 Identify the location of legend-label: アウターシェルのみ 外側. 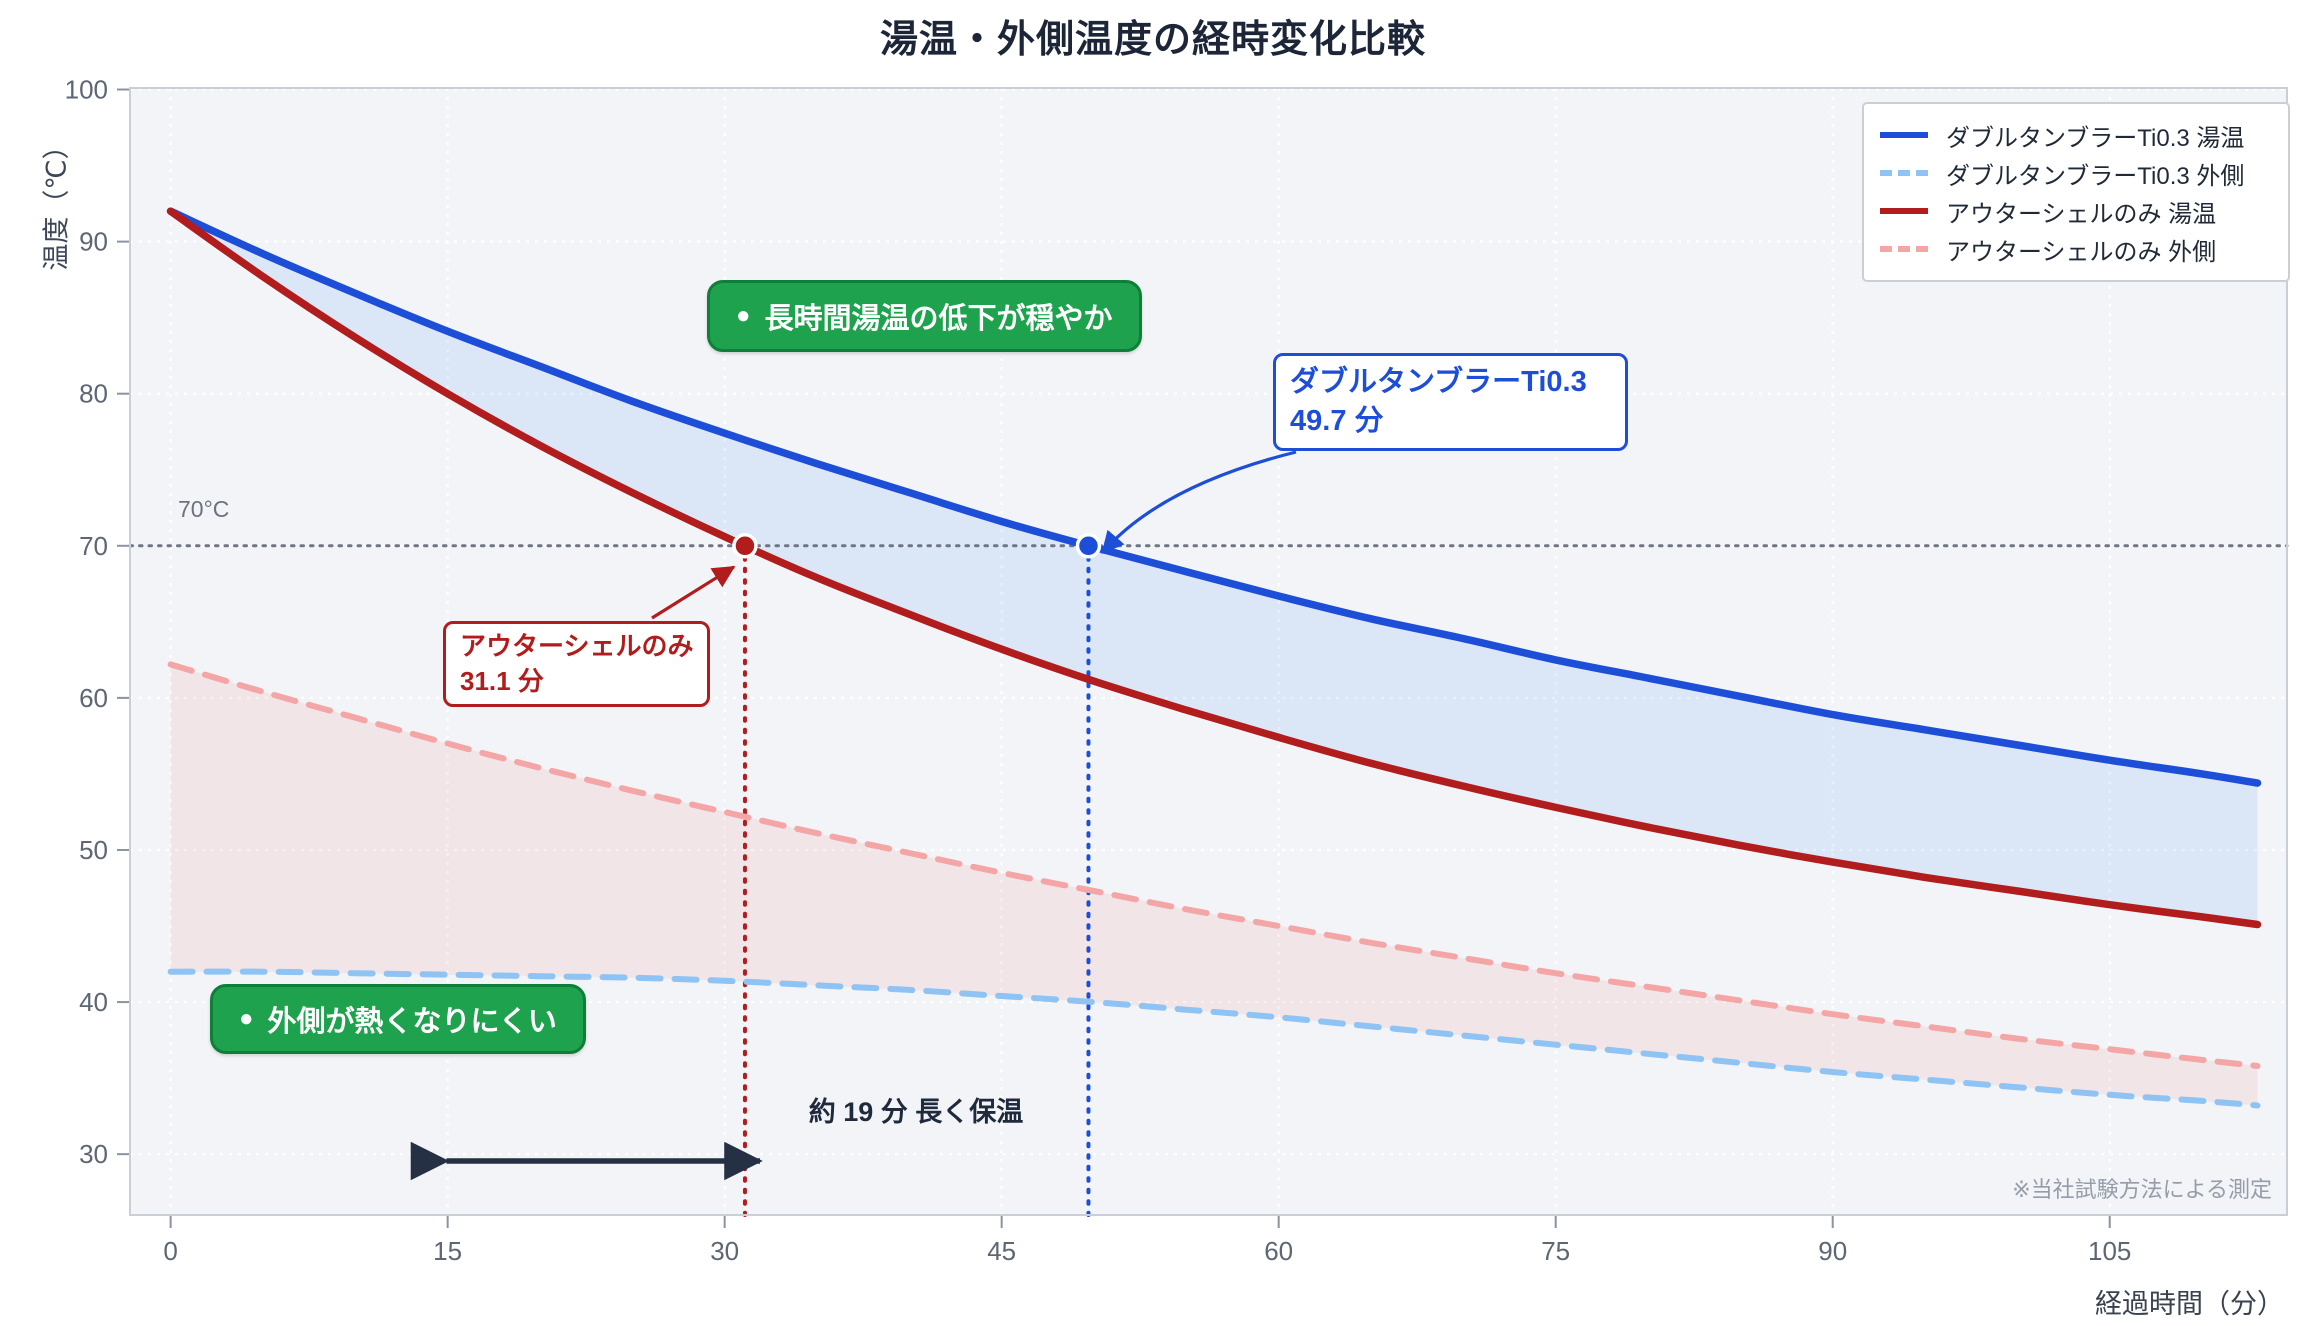
(2081, 252).